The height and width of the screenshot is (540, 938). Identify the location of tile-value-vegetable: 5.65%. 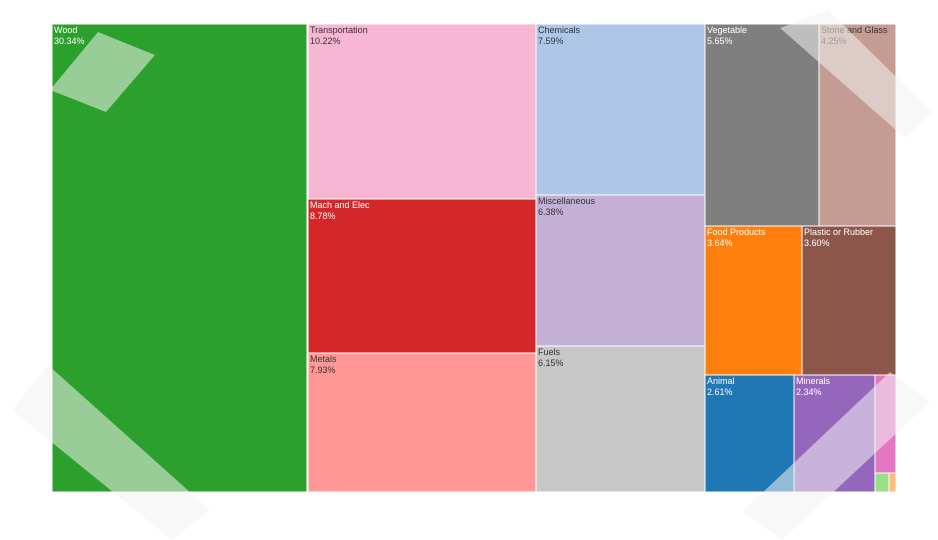
(720, 41).